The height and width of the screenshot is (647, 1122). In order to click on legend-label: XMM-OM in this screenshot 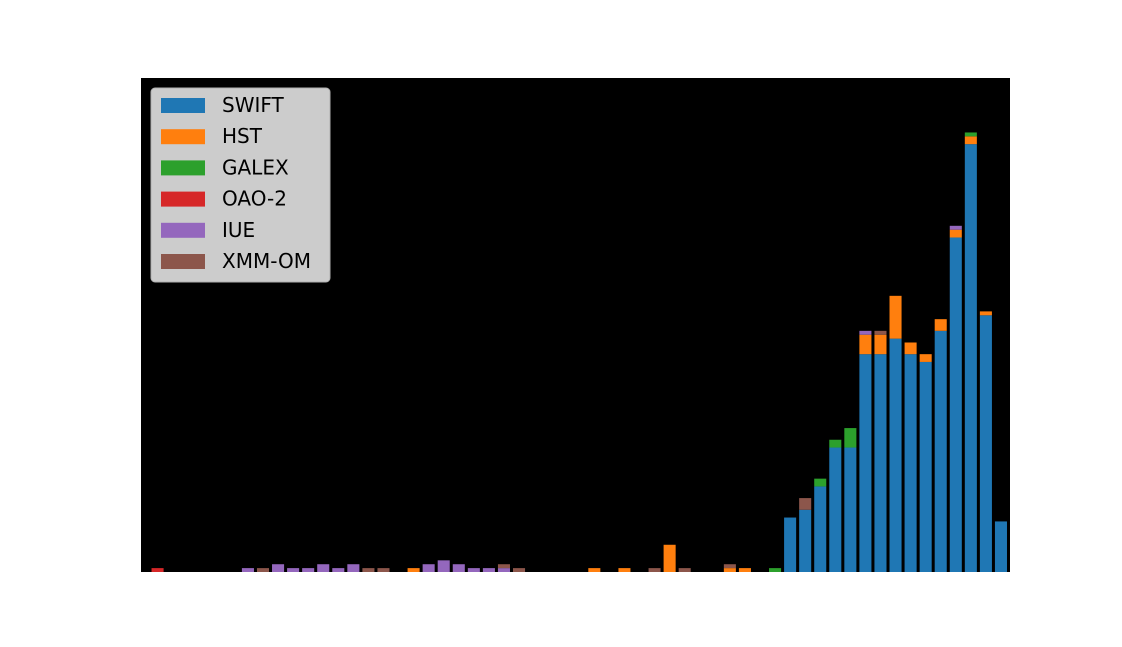, I will do `click(266, 261)`.